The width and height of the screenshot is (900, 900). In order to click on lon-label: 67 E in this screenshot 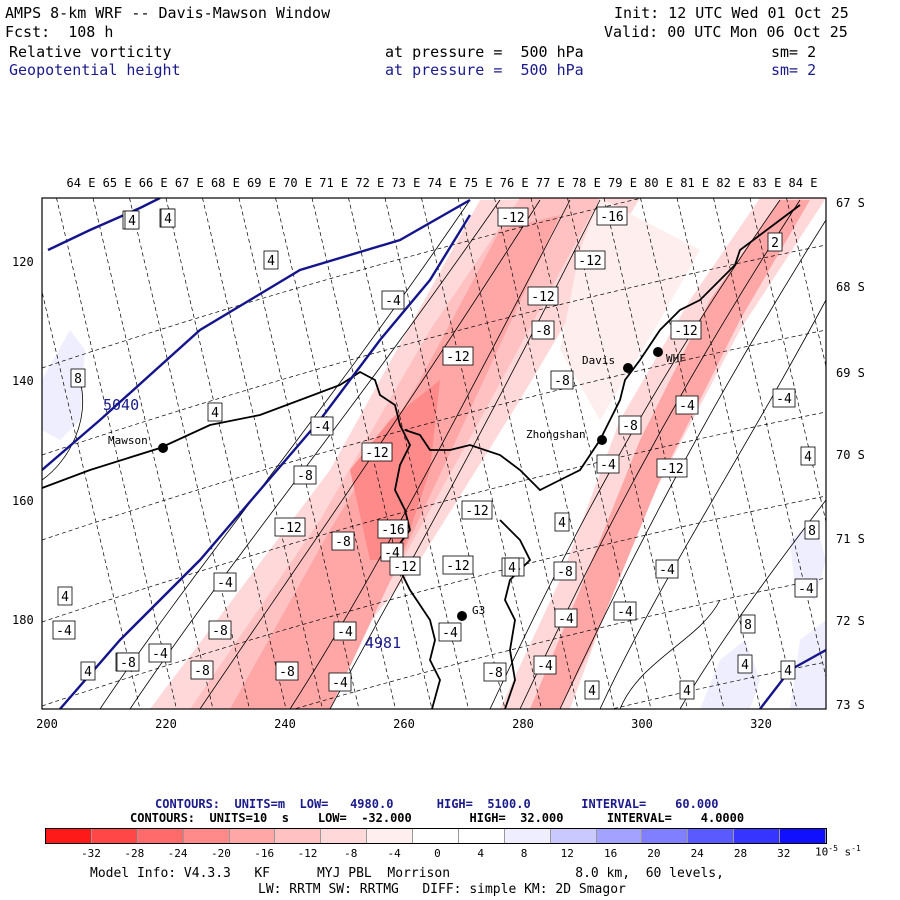, I will do `click(189, 183)`.